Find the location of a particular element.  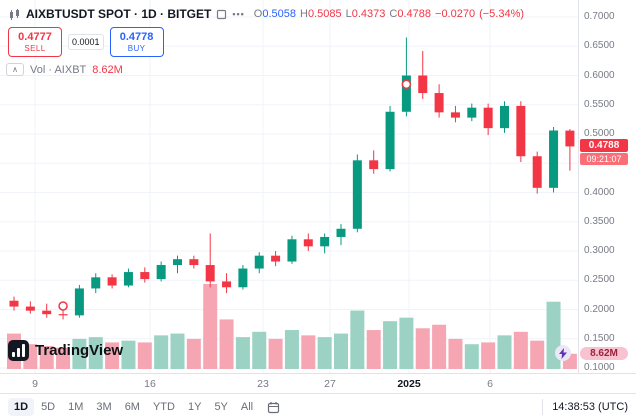

lightning-icon is located at coordinates (563, 353).